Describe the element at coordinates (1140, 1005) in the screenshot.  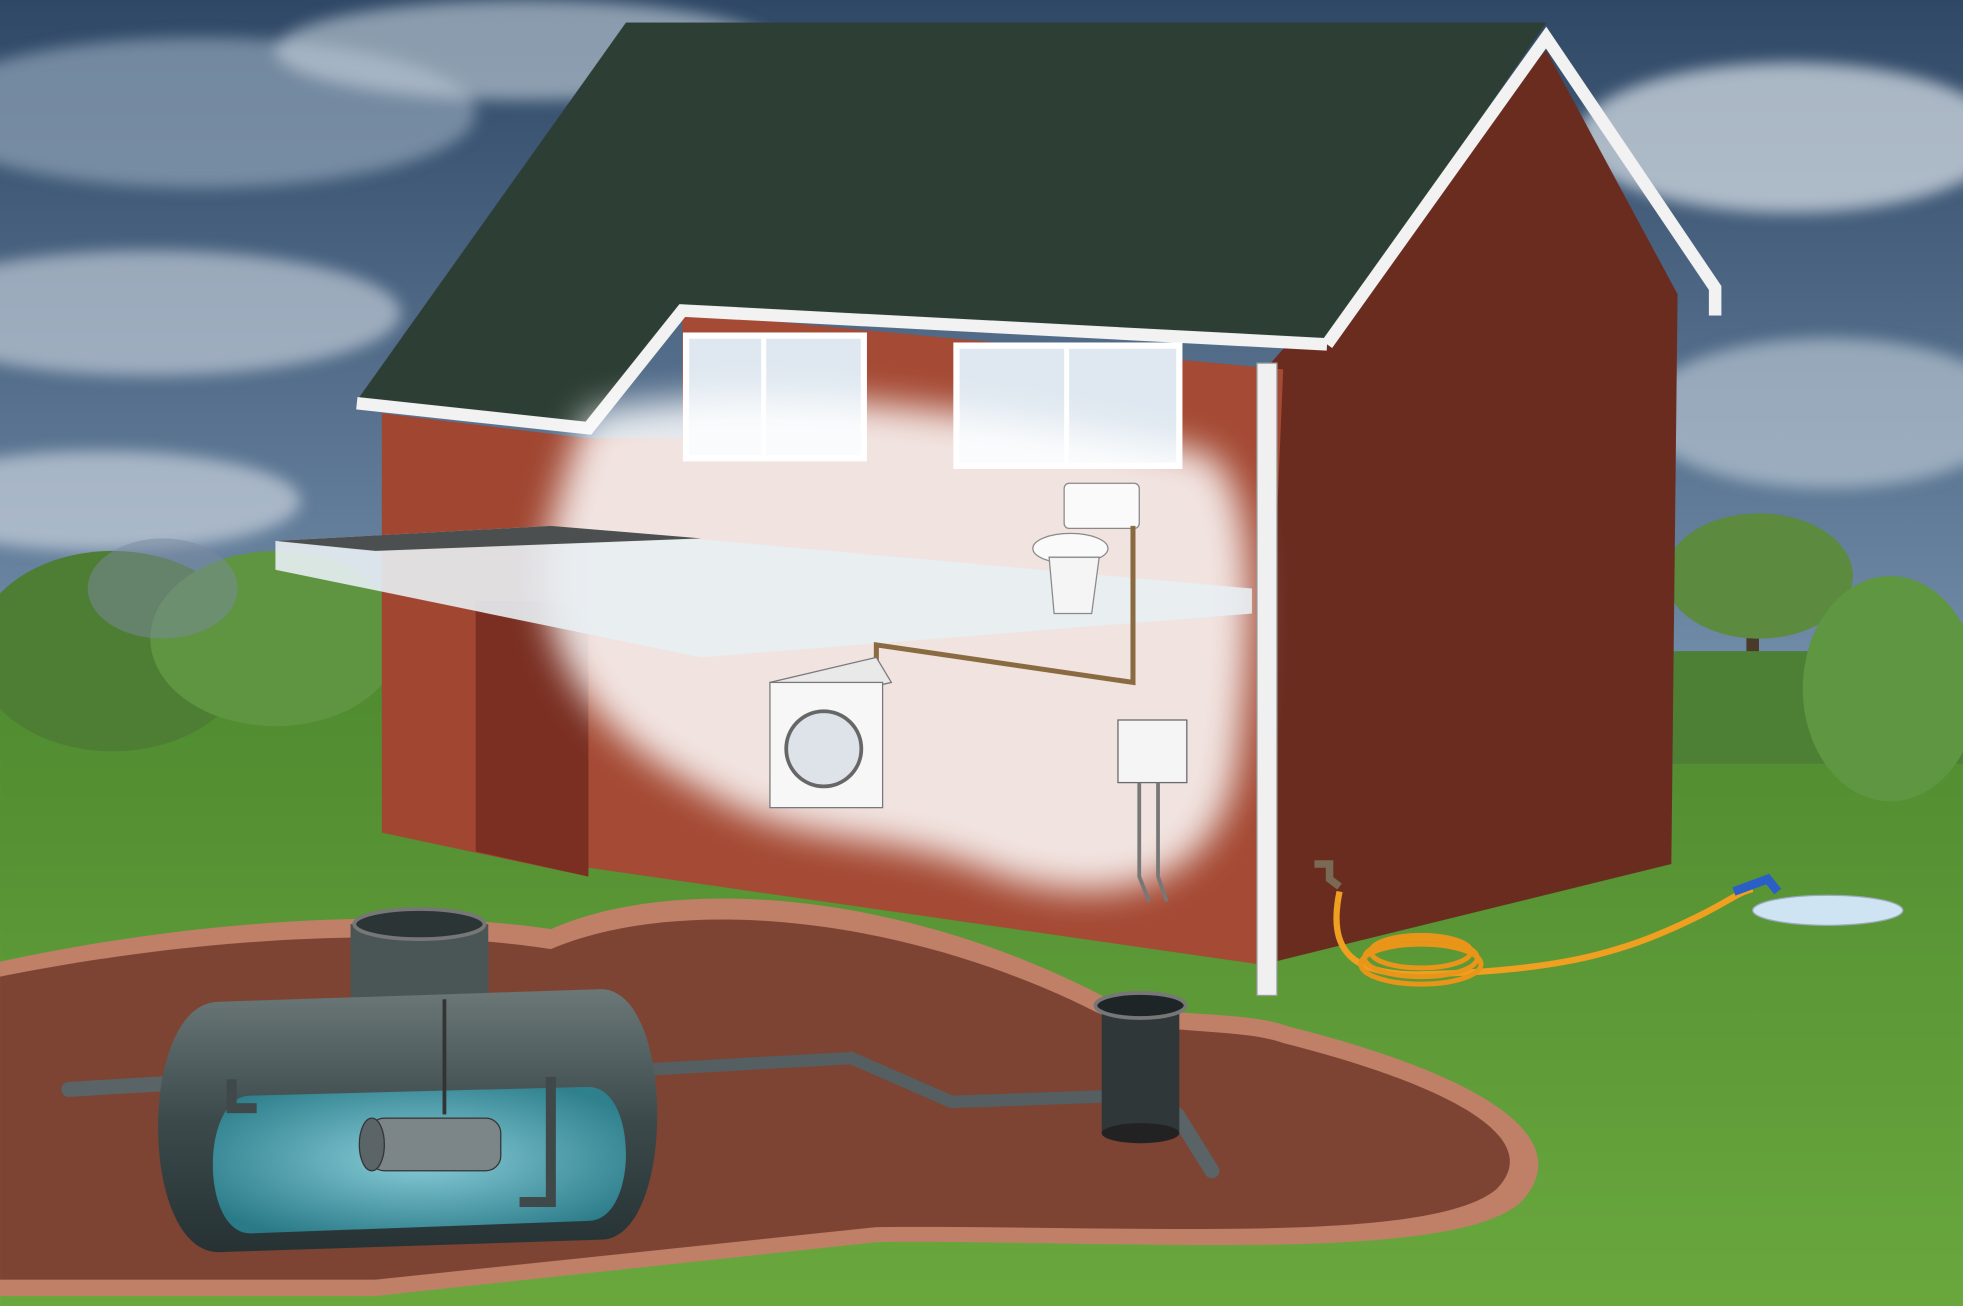
I see `chamber-cover` at that location.